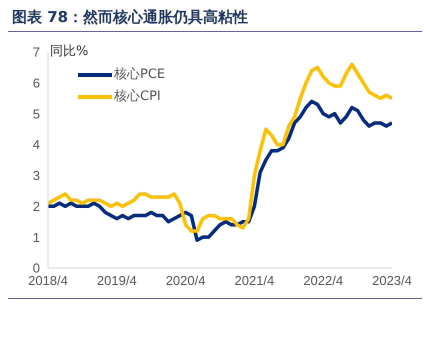 Image resolution: width=430 pixels, height=337 pixels. What do you see at coordinates (323, 280) in the screenshot?
I see `x-tick-label: 2022/4` at bounding box center [323, 280].